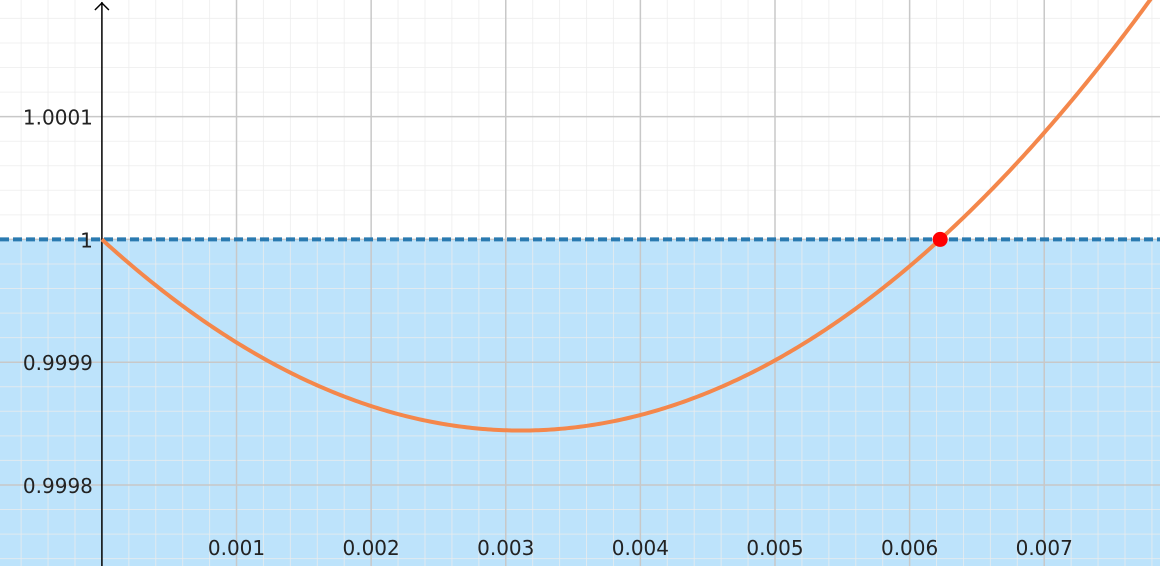 This screenshot has width=1160, height=566. What do you see at coordinates (505, 548) in the screenshot?
I see `x-tick-label: 0.003` at bounding box center [505, 548].